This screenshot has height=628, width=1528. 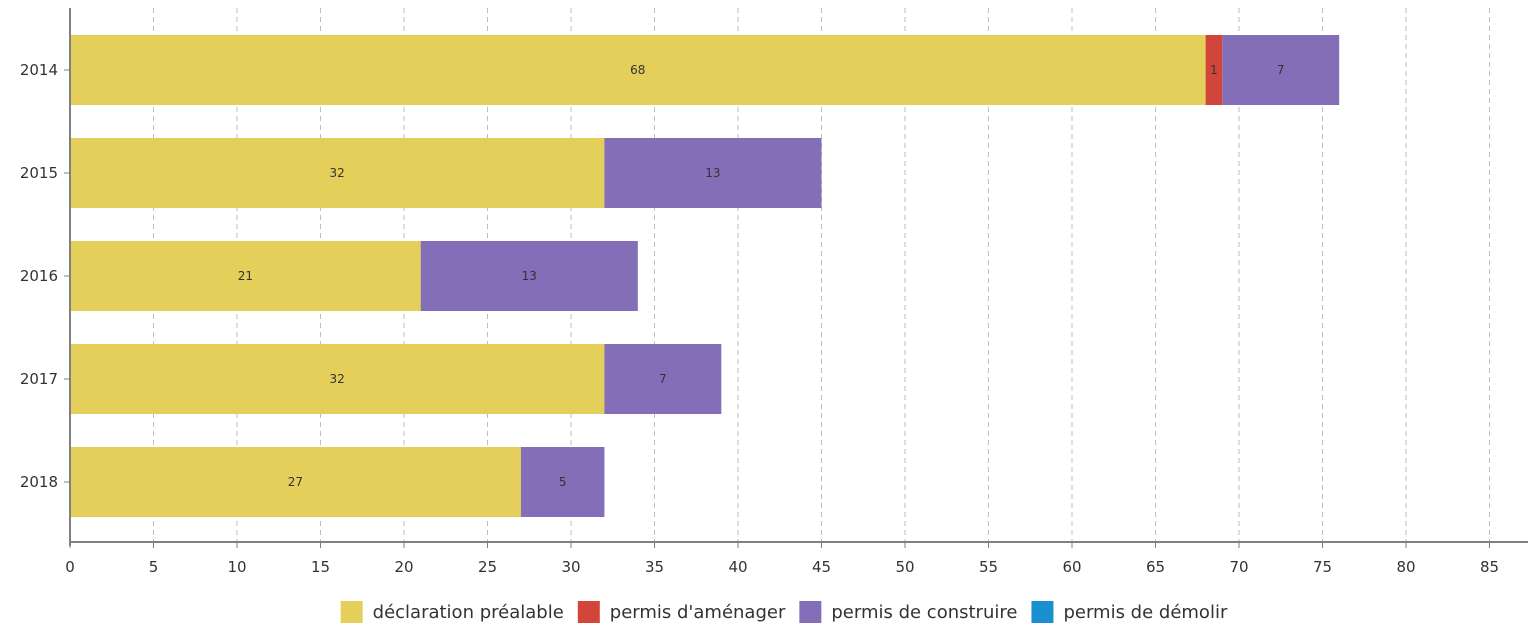 I want to click on bar-label-2017-series-0: 32, so click(x=337, y=379).